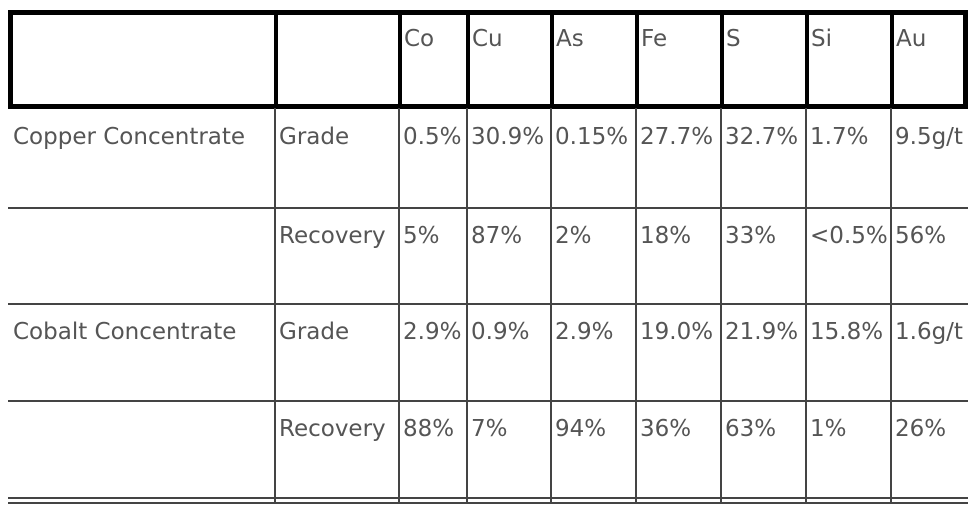 This screenshot has width=980, height=511. What do you see at coordinates (921, 429) in the screenshot?
I see `value-cell: 26%` at bounding box center [921, 429].